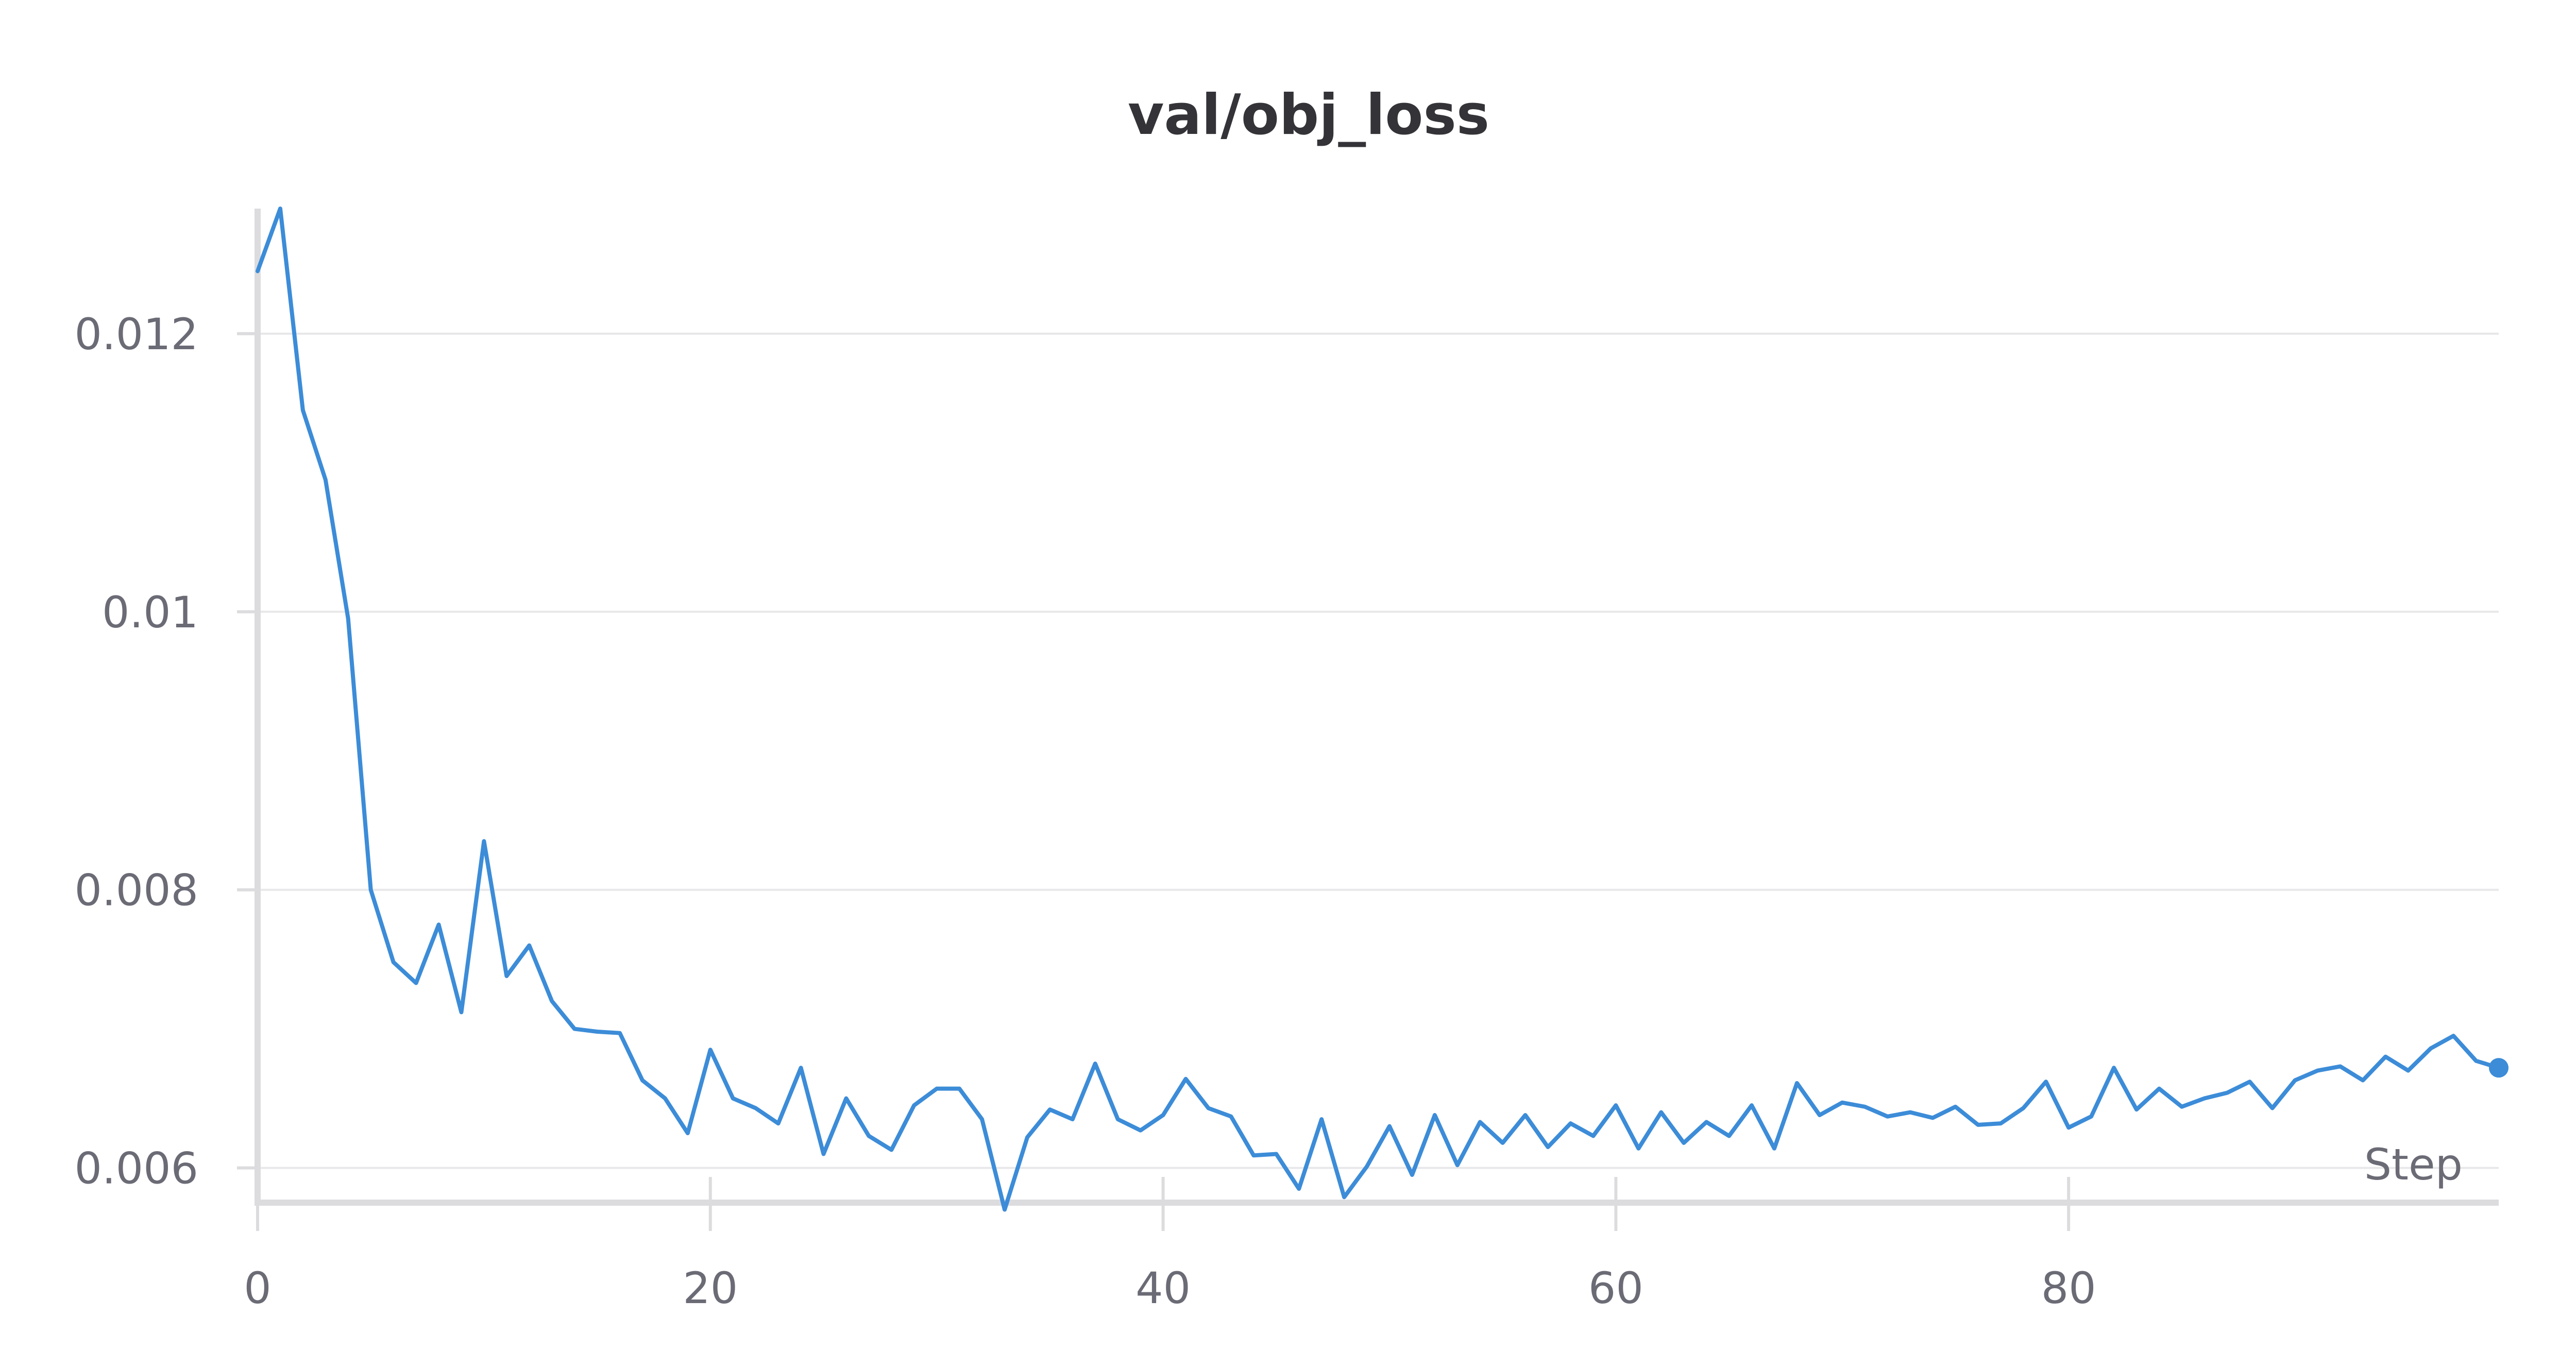  Describe the element at coordinates (1163, 1288) in the screenshot. I see `x-tick-label: 40` at that location.